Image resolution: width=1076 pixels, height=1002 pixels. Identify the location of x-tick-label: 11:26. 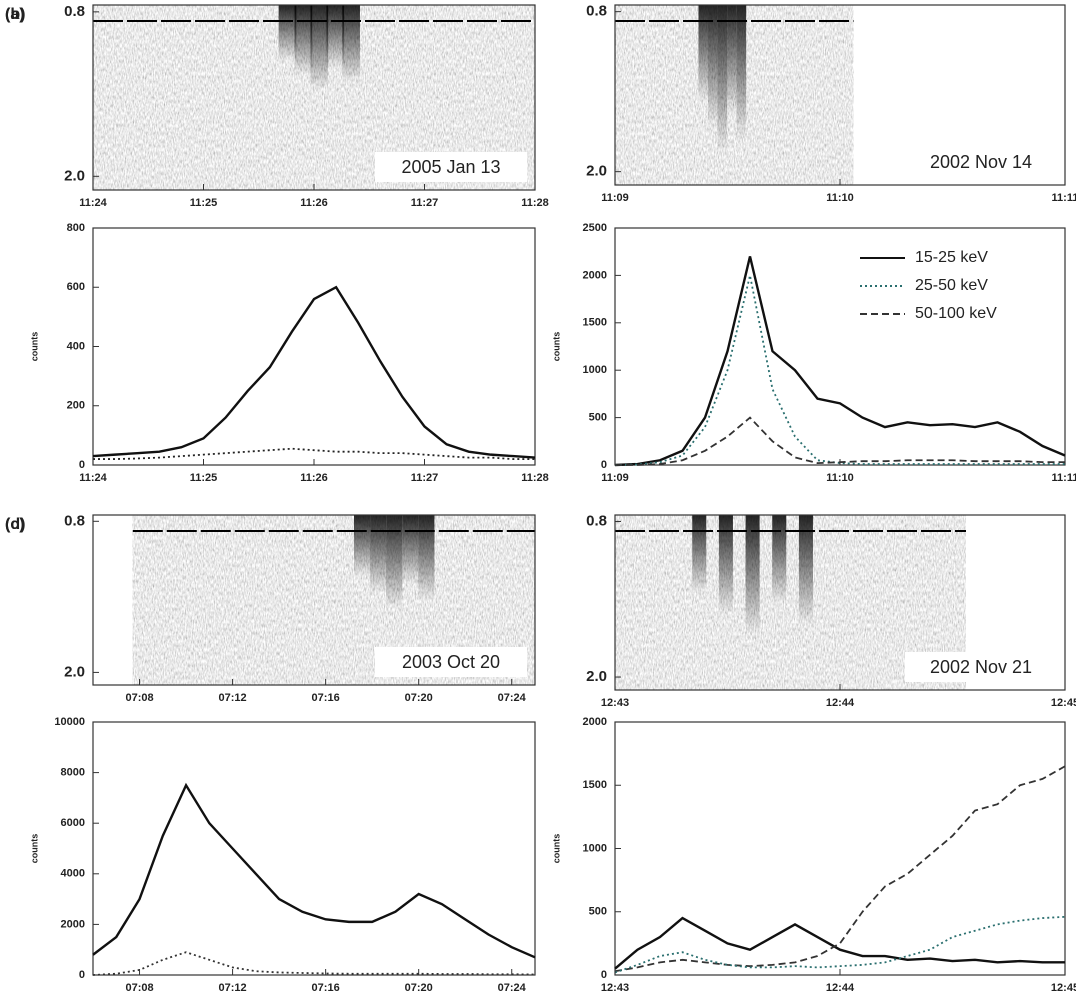
(314, 478).